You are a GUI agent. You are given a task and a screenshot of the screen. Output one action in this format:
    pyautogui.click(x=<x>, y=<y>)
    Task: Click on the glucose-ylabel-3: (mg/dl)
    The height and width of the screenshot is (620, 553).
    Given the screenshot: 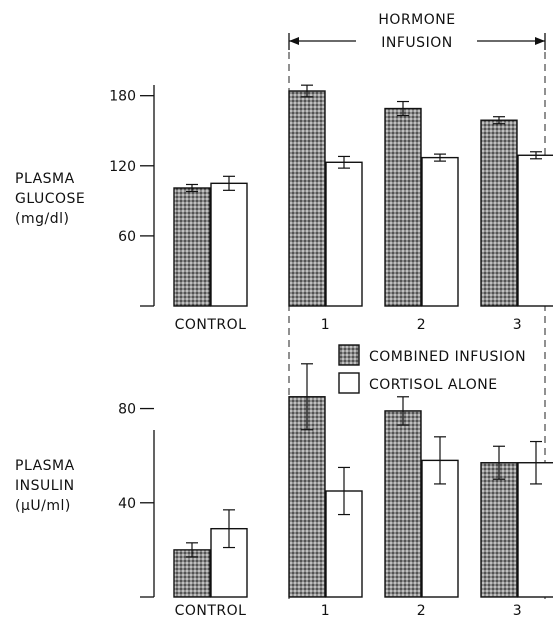 What is the action you would take?
    pyautogui.click(x=42, y=219)
    